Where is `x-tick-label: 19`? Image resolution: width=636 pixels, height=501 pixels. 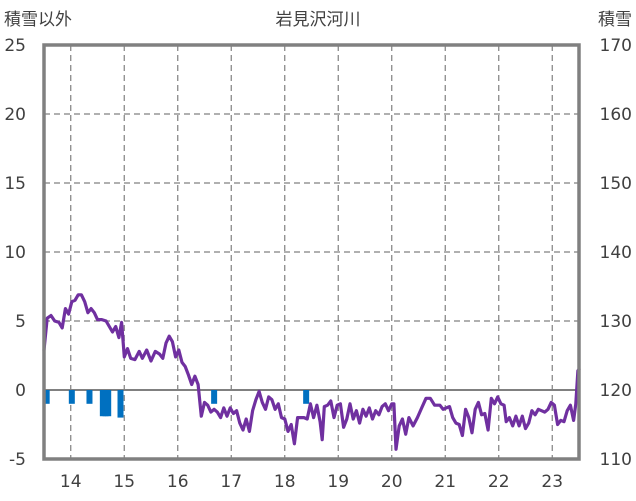
x-tick-label: 19 is located at coordinates (338, 482).